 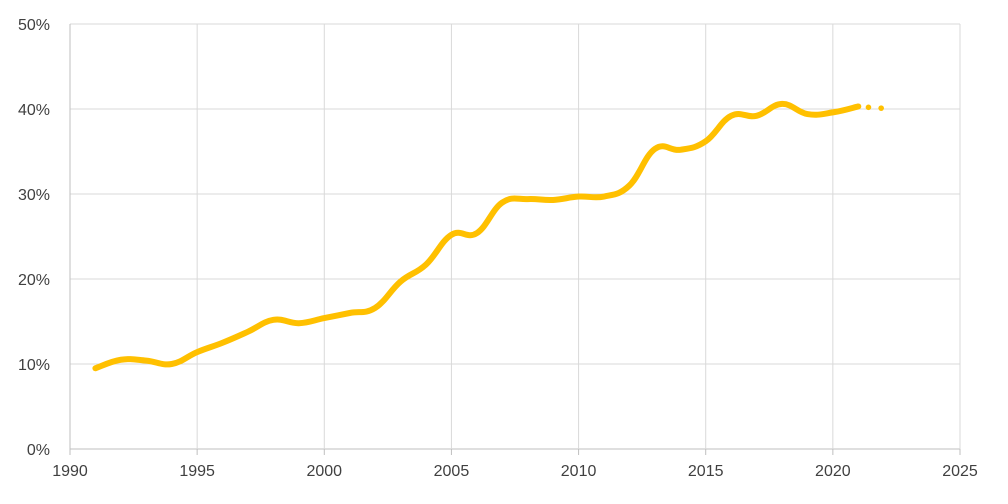 I want to click on y-tick-label: 40%, so click(x=34, y=110).